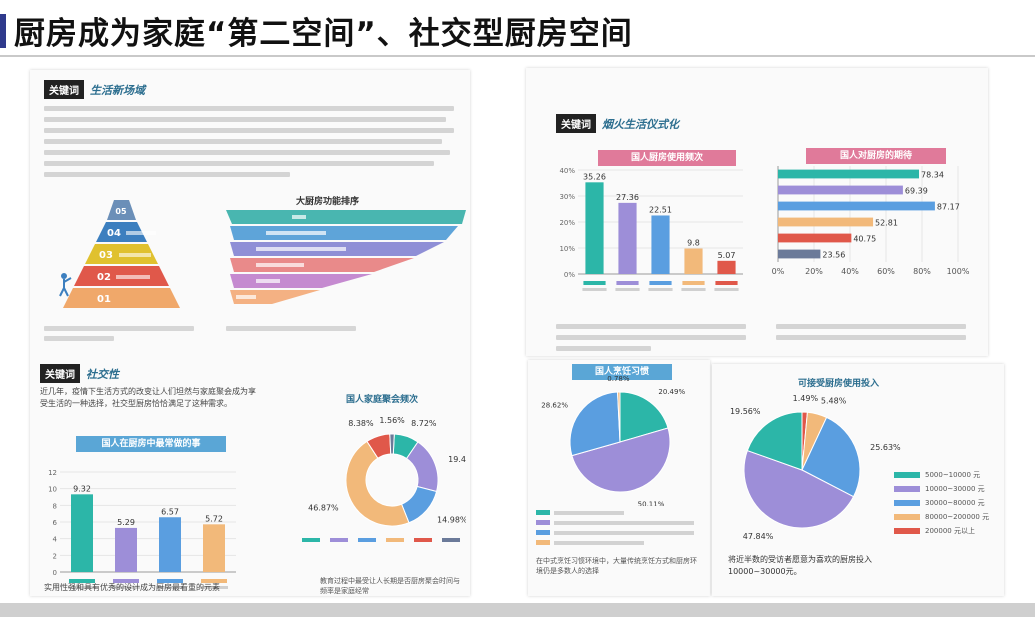 The height and width of the screenshot is (617, 1035). What do you see at coordinates (953, 475) in the screenshot?
I see `legend-label: 5000~10000 元` at bounding box center [953, 475].